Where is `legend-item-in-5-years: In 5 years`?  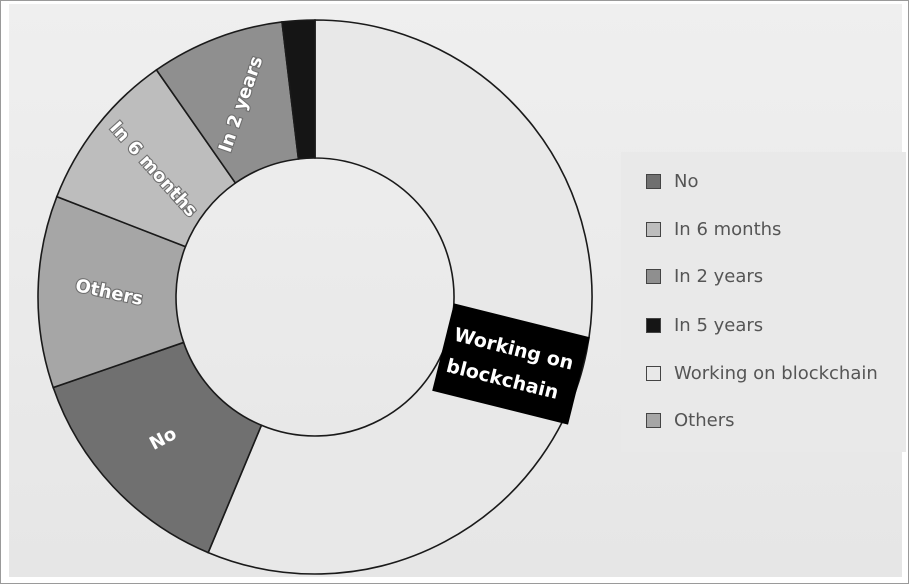
legend-item-in-5-years: In 5 years is located at coordinates (704, 325).